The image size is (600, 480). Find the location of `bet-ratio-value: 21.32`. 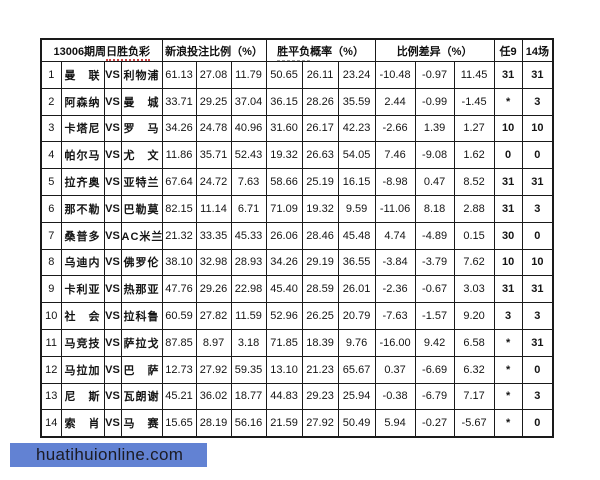

bet-ratio-value: 21.32 is located at coordinates (179, 235).